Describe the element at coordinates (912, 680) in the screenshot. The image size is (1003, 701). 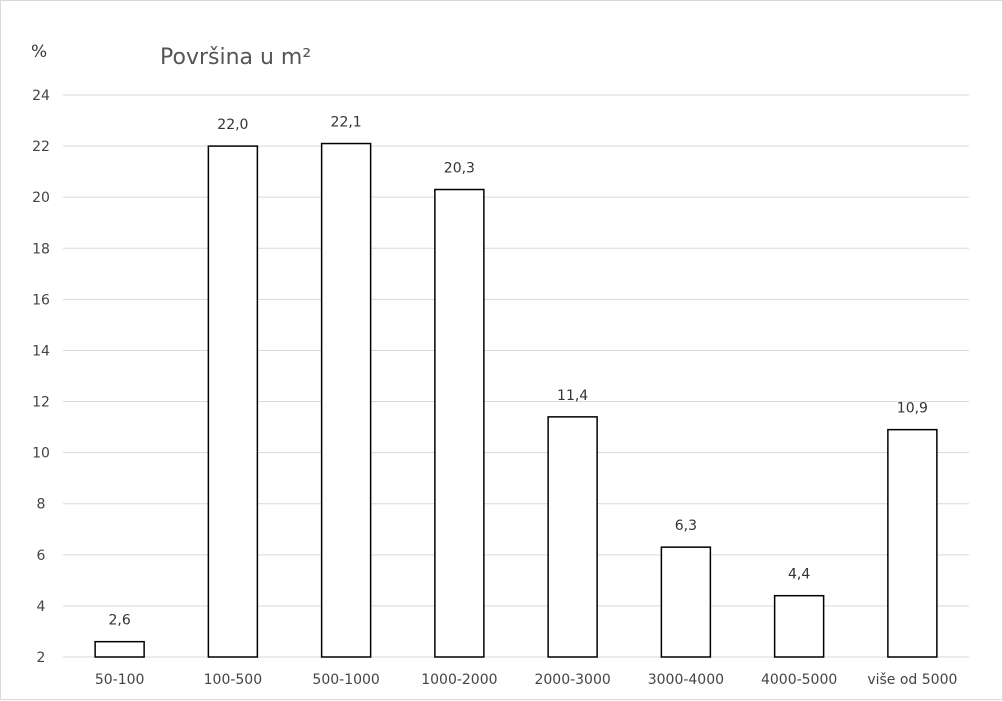
I see `x-tick-label: više od 5000` at that location.